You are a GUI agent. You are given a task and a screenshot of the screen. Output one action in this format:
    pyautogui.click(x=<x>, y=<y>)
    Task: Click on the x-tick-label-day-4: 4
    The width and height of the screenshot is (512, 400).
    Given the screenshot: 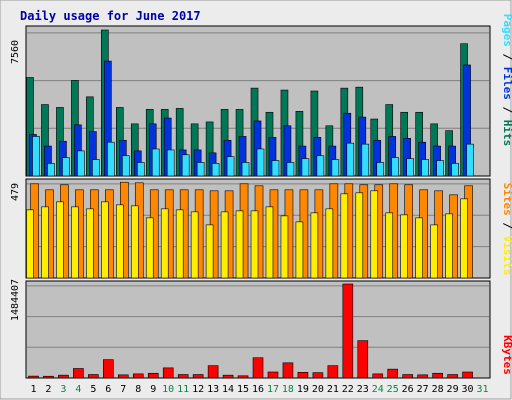 What is the action you would take?
    pyautogui.click(x=78, y=389)
    